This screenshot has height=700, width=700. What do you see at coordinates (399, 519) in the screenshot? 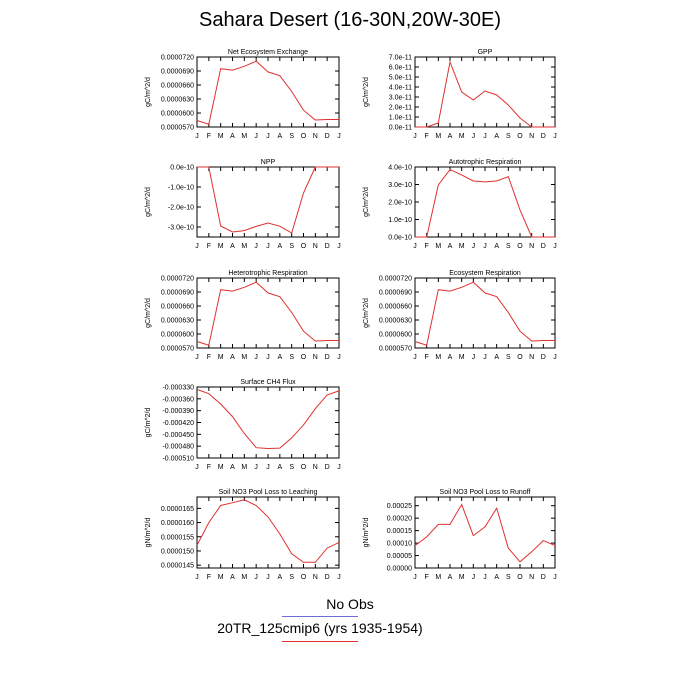
I see `y-tick-label: 0.00020` at bounding box center [399, 519].